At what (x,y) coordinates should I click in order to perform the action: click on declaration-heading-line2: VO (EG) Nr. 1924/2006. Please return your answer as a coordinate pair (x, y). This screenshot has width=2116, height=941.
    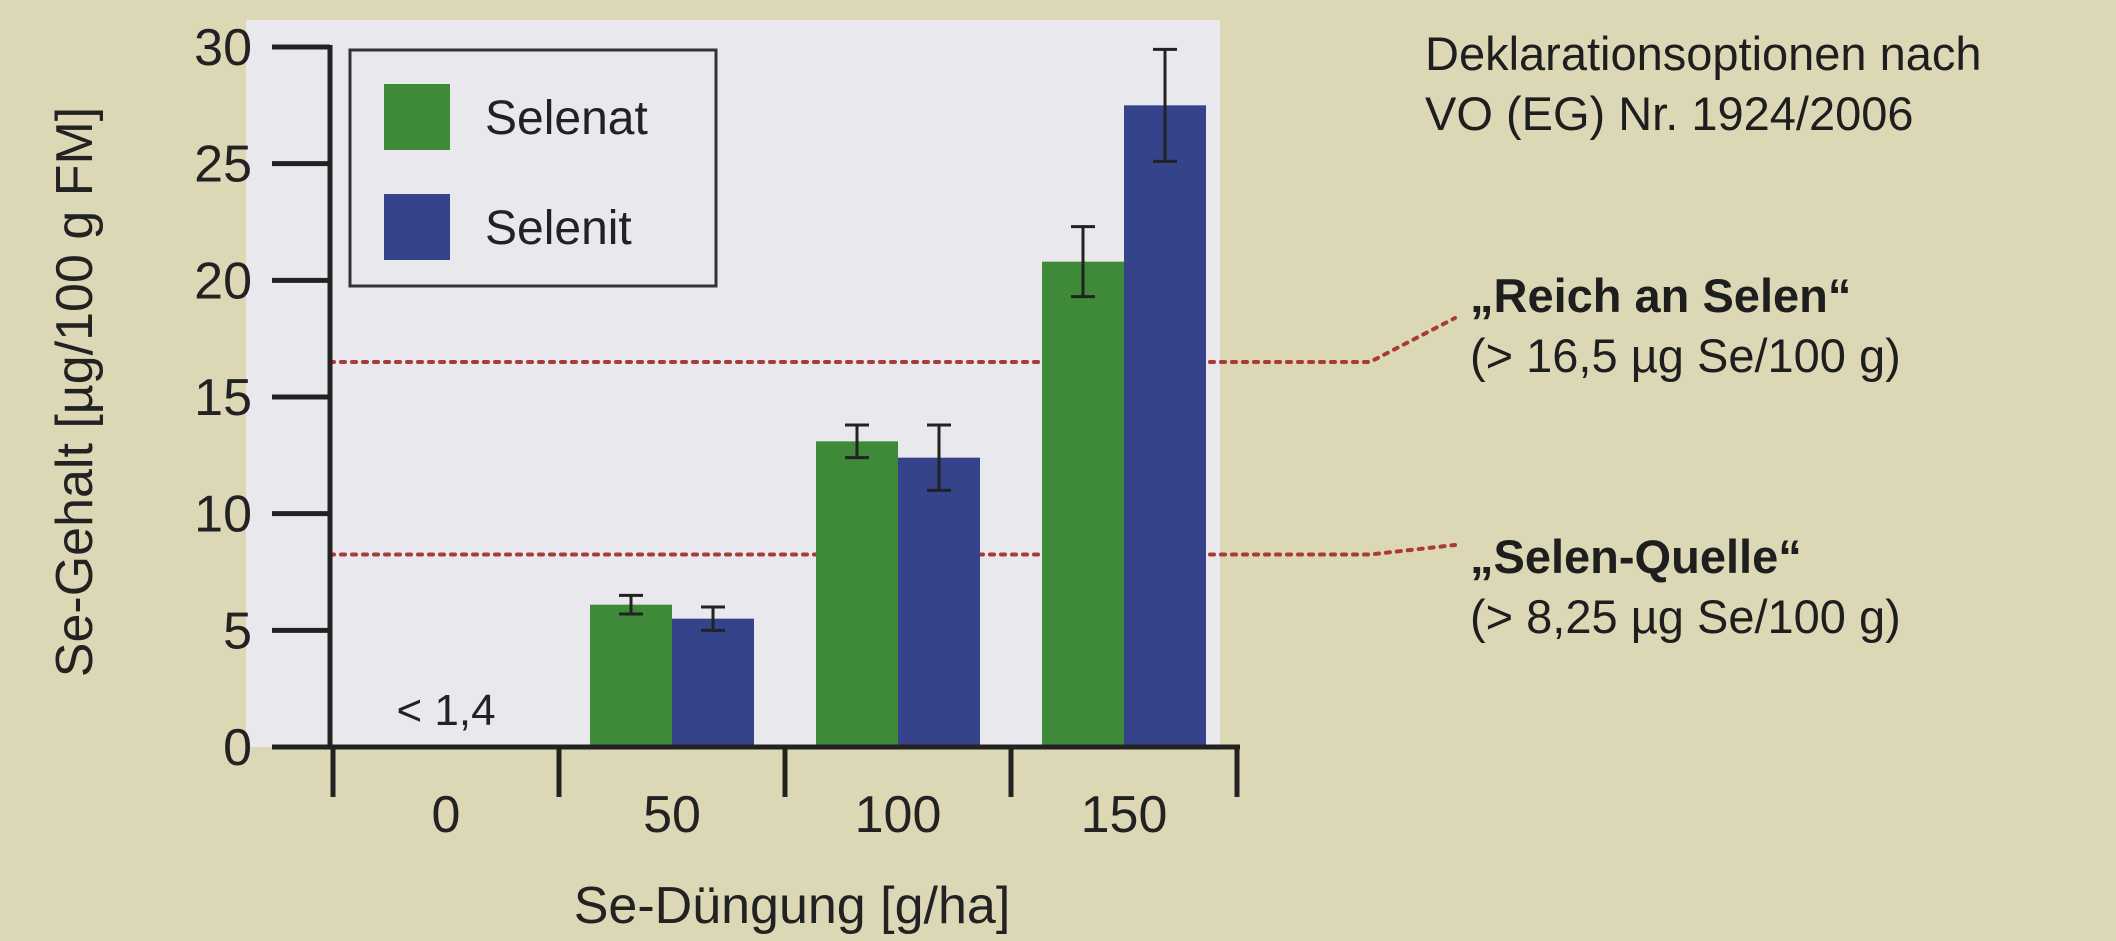
    Looking at the image, I should click on (1669, 113).